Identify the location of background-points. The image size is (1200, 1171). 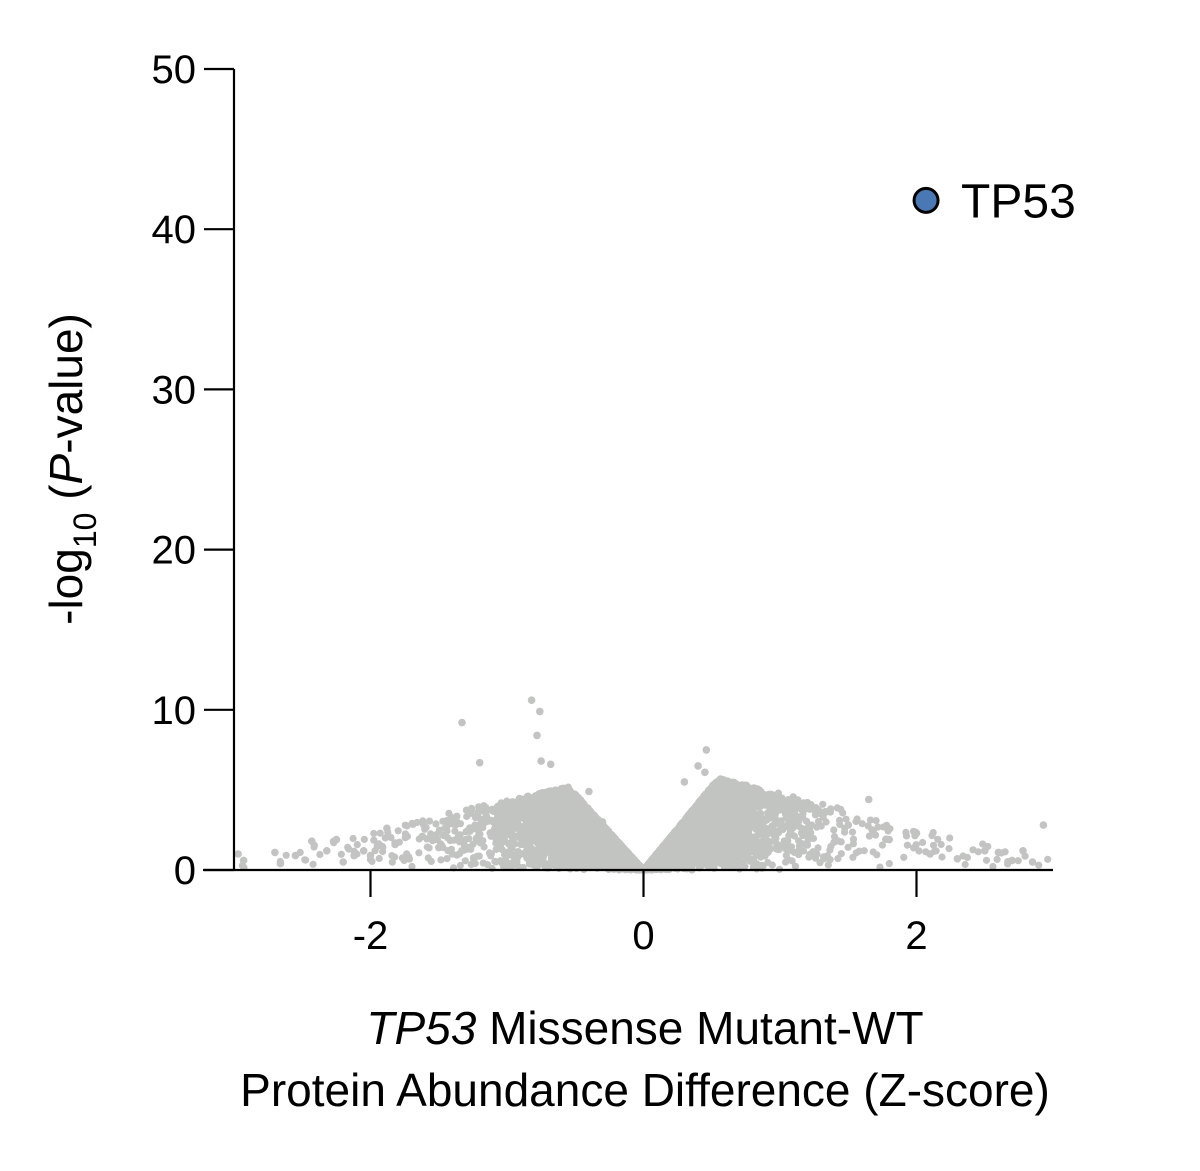
(643, 785).